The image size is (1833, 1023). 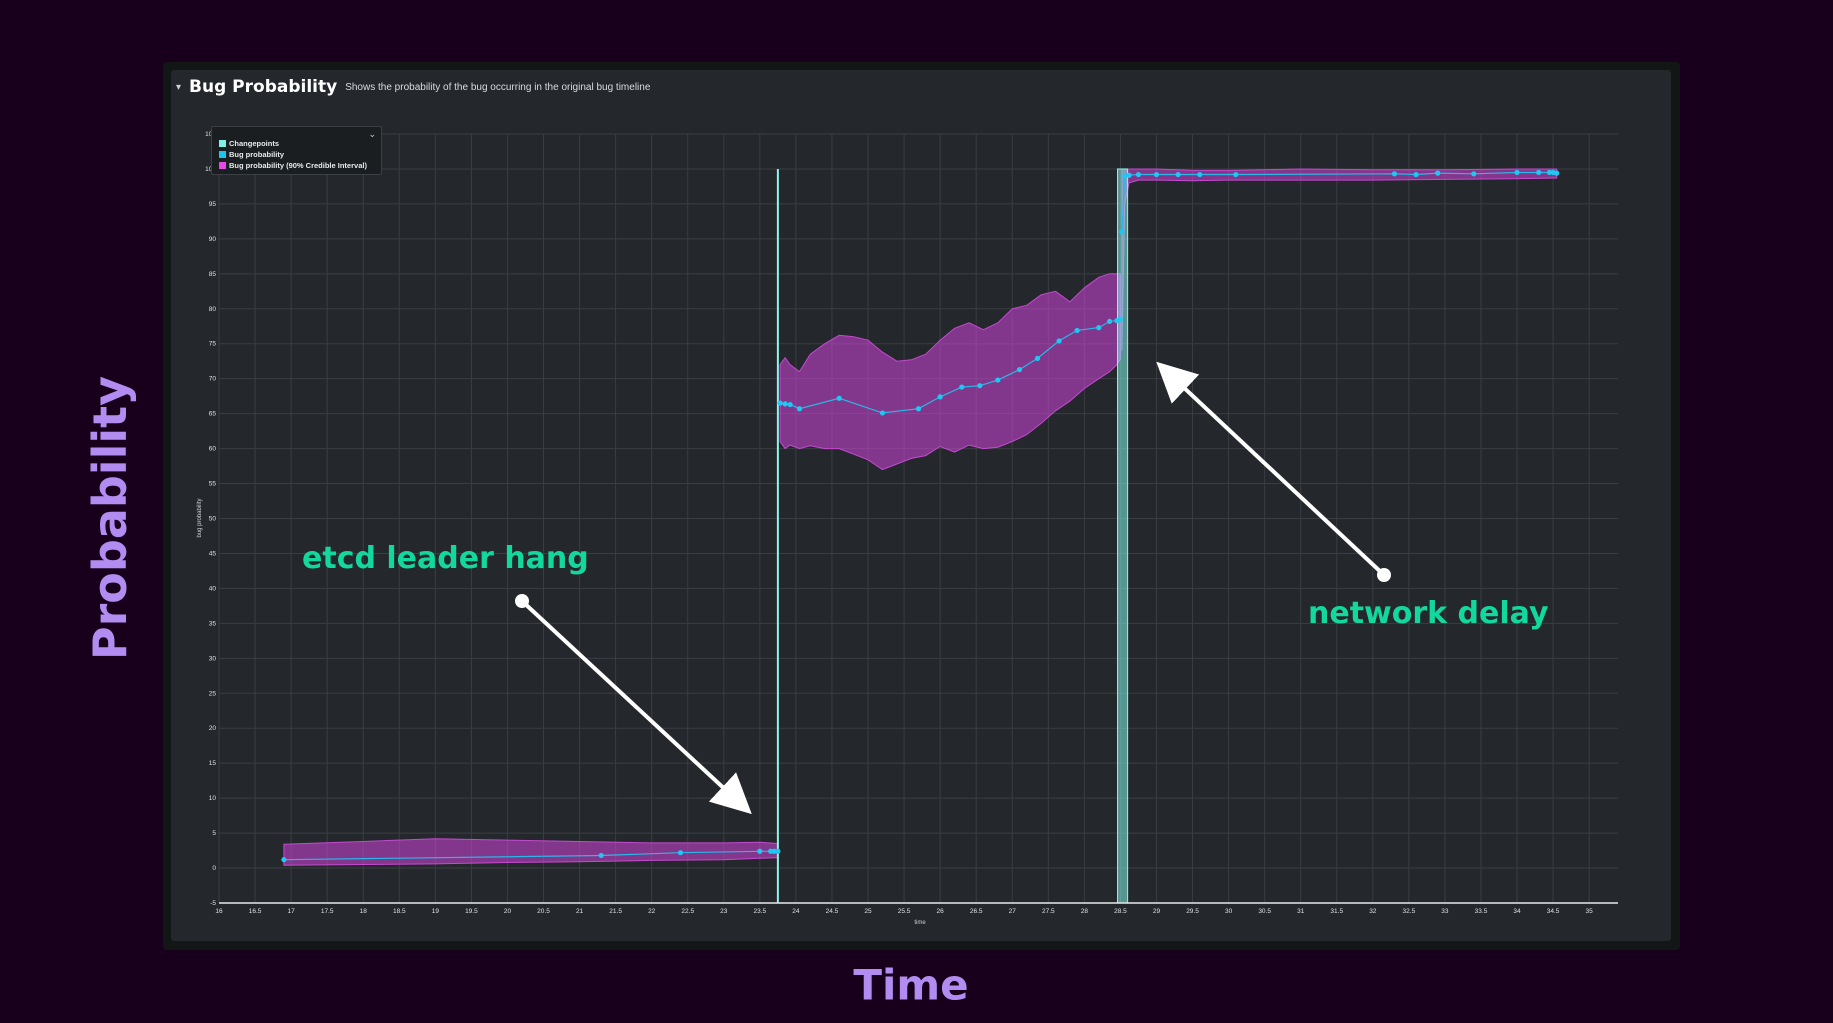 I want to click on x-tick-label: 25.5, so click(x=904, y=911).